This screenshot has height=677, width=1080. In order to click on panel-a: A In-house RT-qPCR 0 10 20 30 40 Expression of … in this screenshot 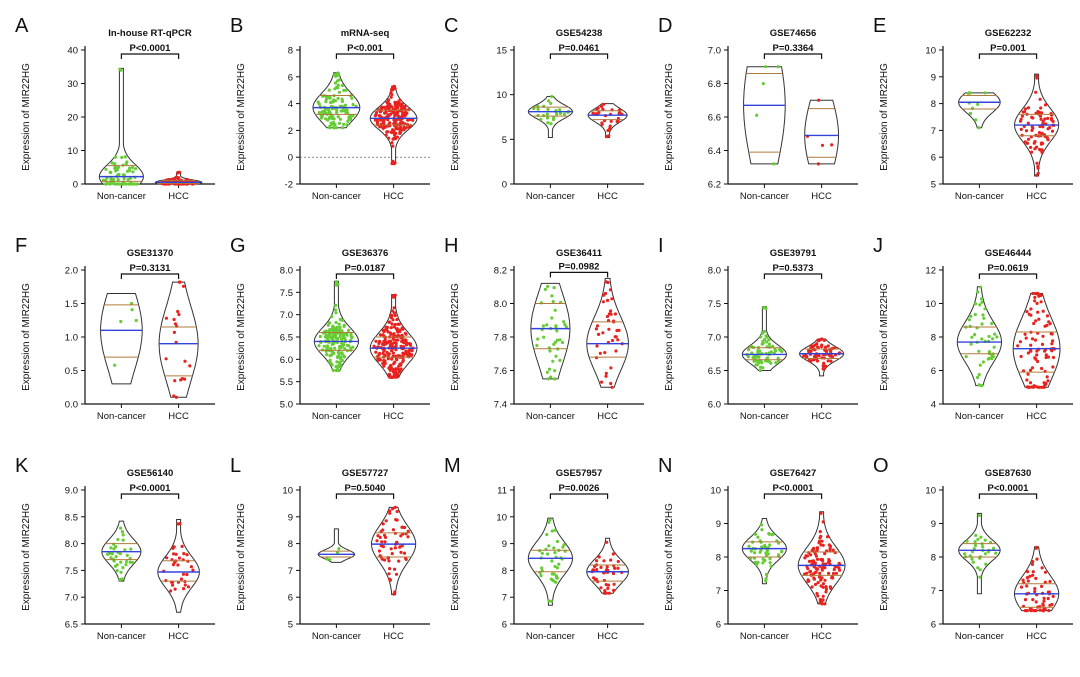, I will do `click(115, 108)`.